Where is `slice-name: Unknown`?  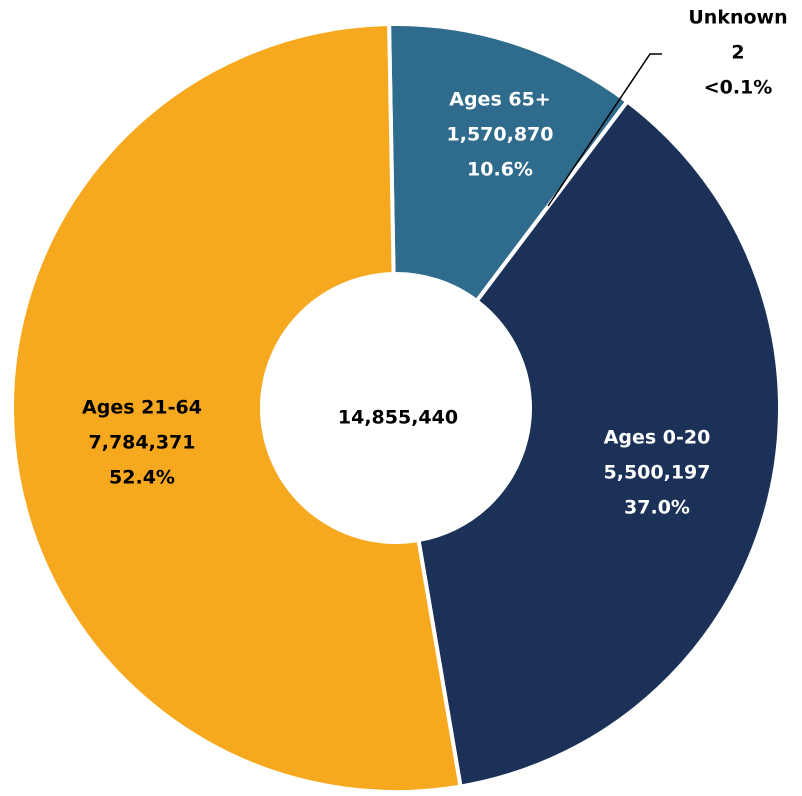
slice-name: Unknown is located at coordinates (737, 18).